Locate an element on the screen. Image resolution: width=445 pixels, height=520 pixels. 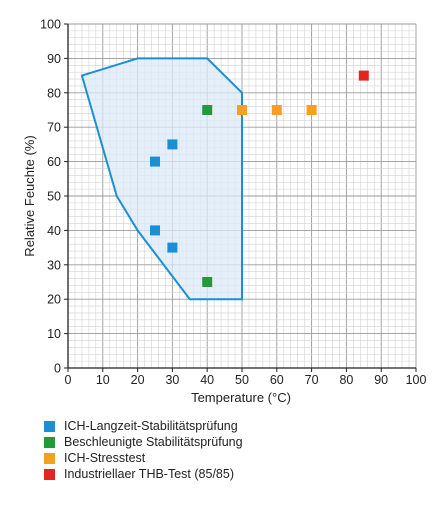
x-tick-label: 10 is located at coordinates (103, 380).